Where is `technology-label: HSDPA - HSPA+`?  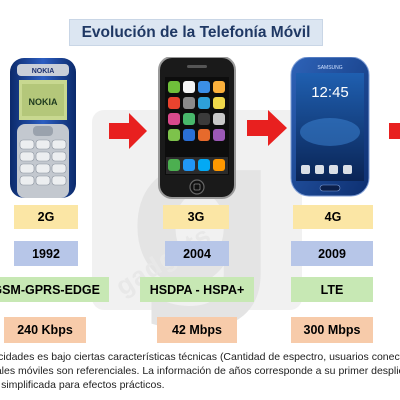
technology-label: HSDPA - HSPA+ is located at coordinates (197, 289).